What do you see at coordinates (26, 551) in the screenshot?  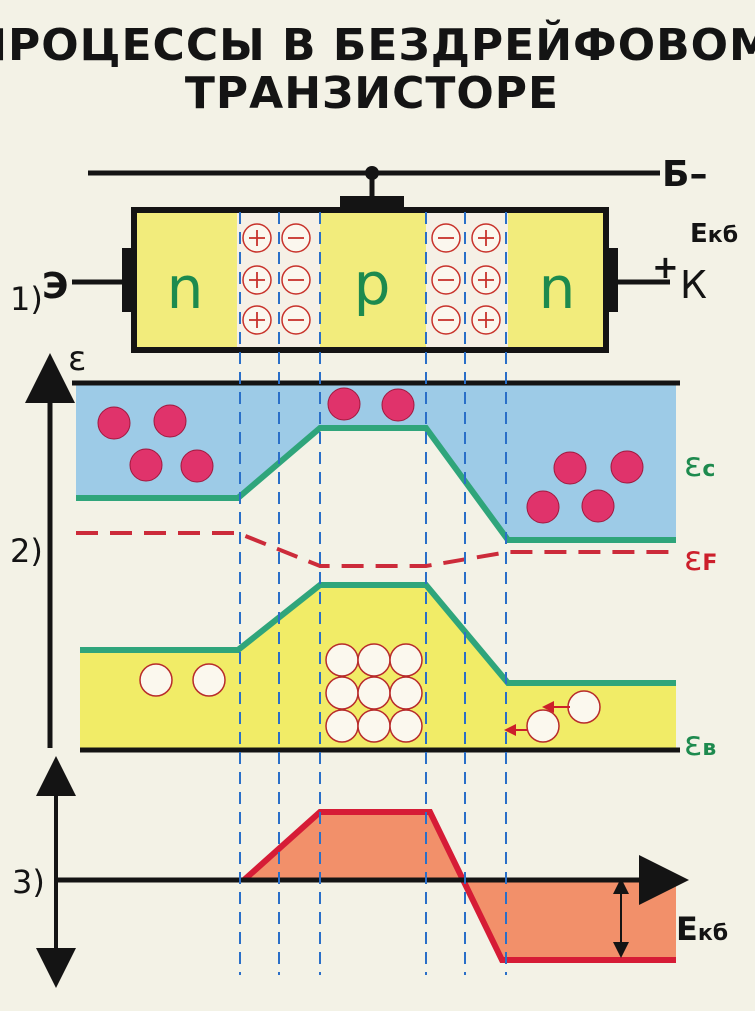 I see `section-number-2: 2)` at bounding box center [26, 551].